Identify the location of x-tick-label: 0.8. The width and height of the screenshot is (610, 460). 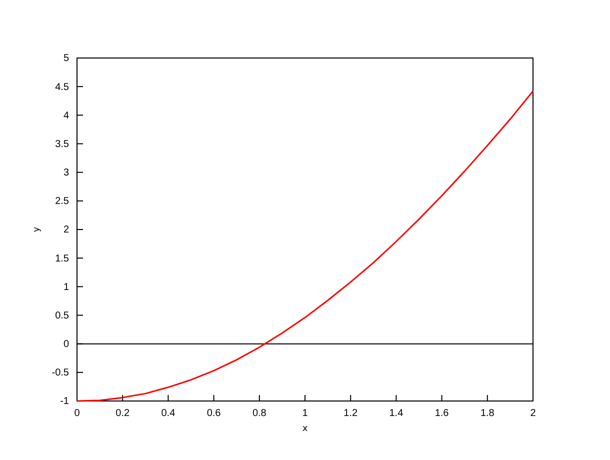
(259, 414).